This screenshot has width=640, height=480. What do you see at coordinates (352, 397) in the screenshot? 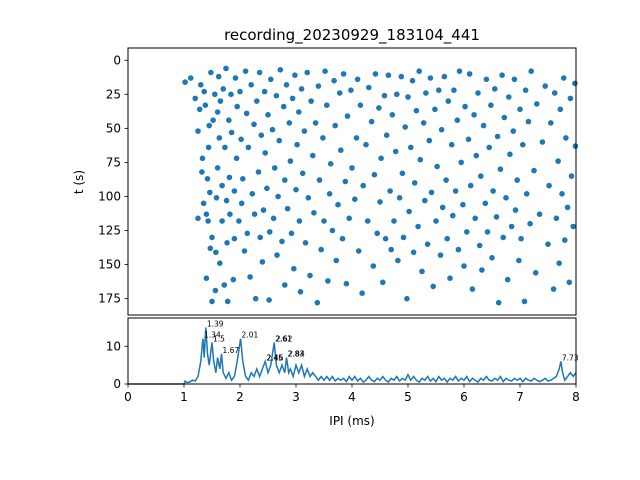
I see `x-tick-label: 4` at bounding box center [352, 397].